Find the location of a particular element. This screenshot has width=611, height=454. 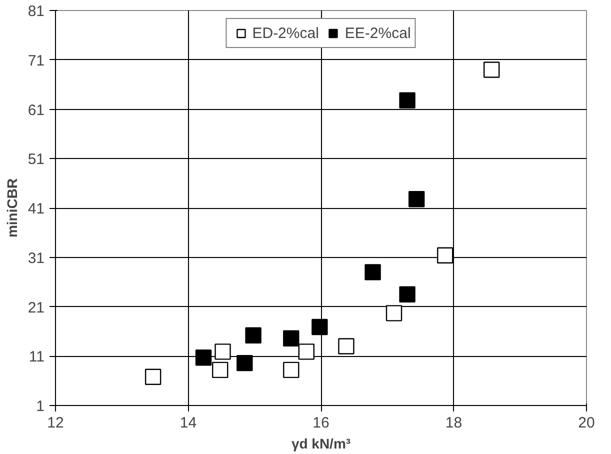

x-tick-label: 18 is located at coordinates (453, 423).